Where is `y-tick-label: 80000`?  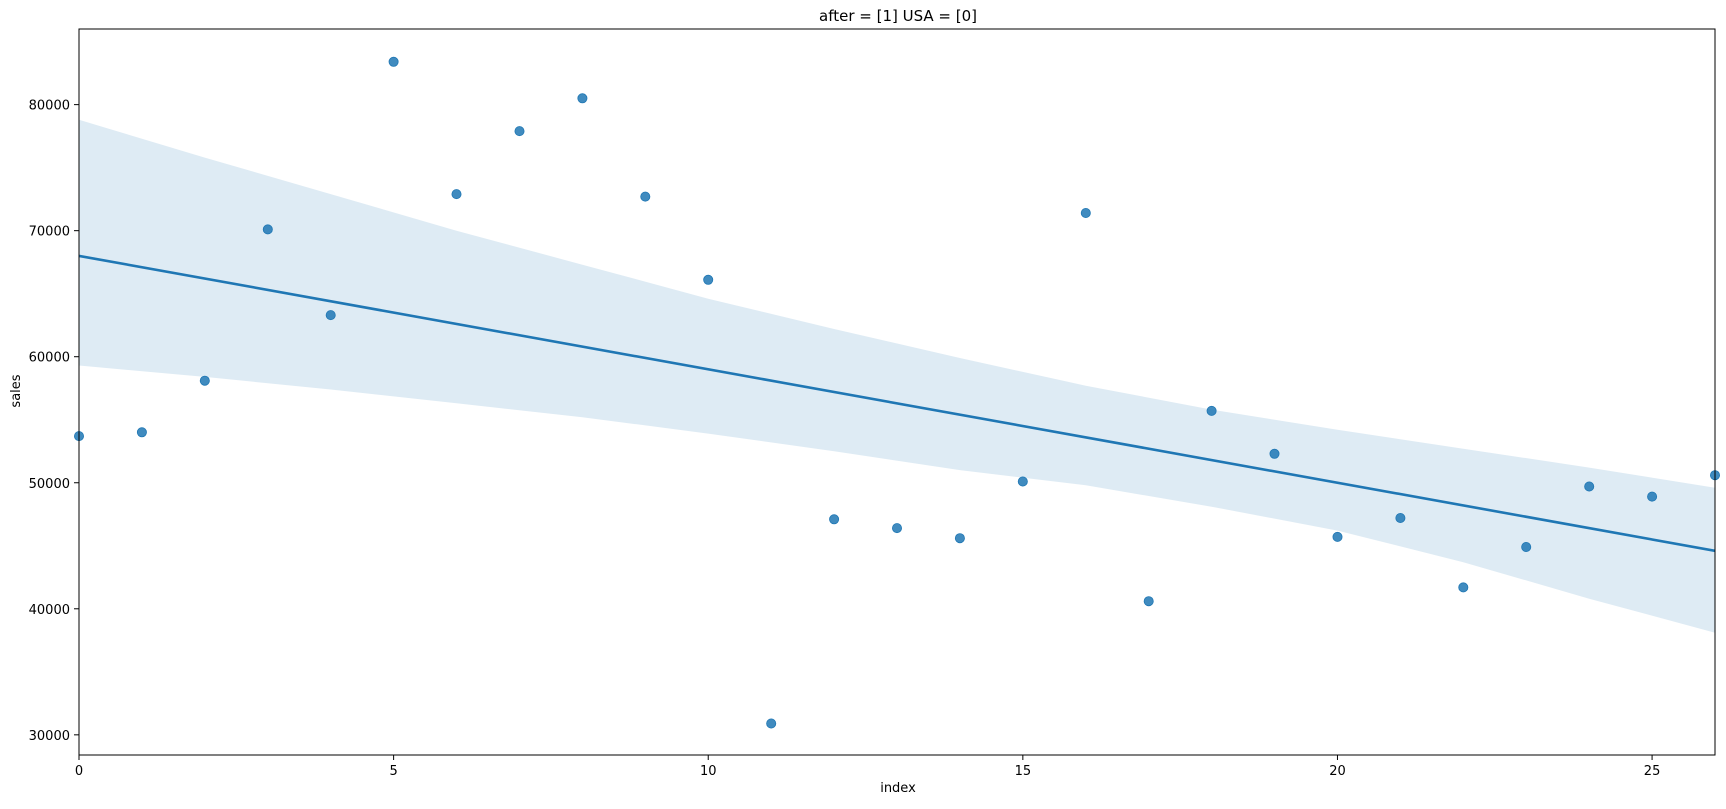 y-tick-label: 80000 is located at coordinates (49, 106).